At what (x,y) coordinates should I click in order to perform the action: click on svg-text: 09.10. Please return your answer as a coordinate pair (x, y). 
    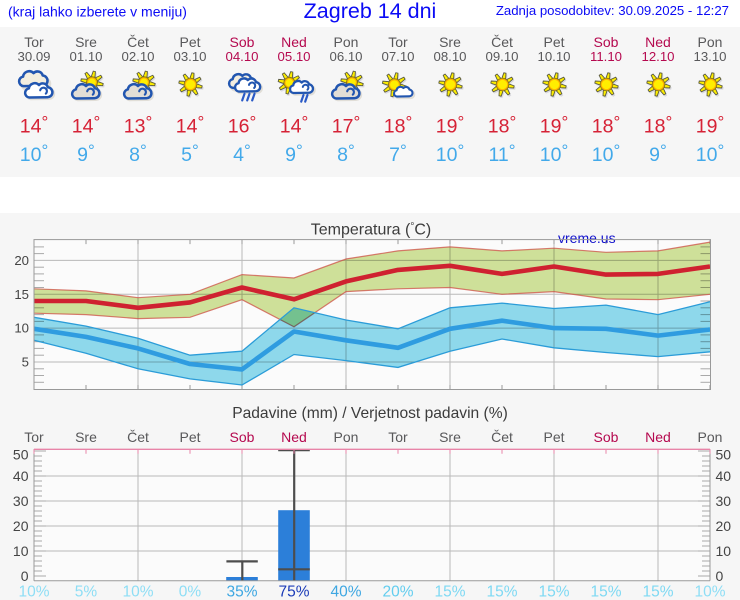
    Looking at the image, I should click on (501, 56).